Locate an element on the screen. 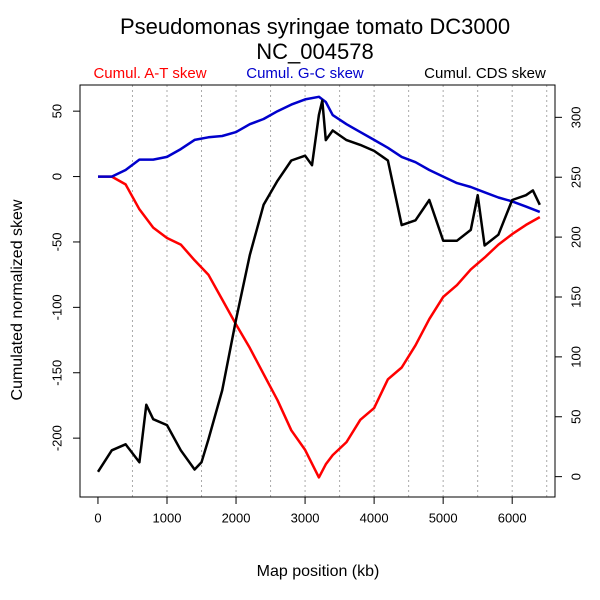 The image size is (600, 600). x-tick-label: 5000 is located at coordinates (443, 517).